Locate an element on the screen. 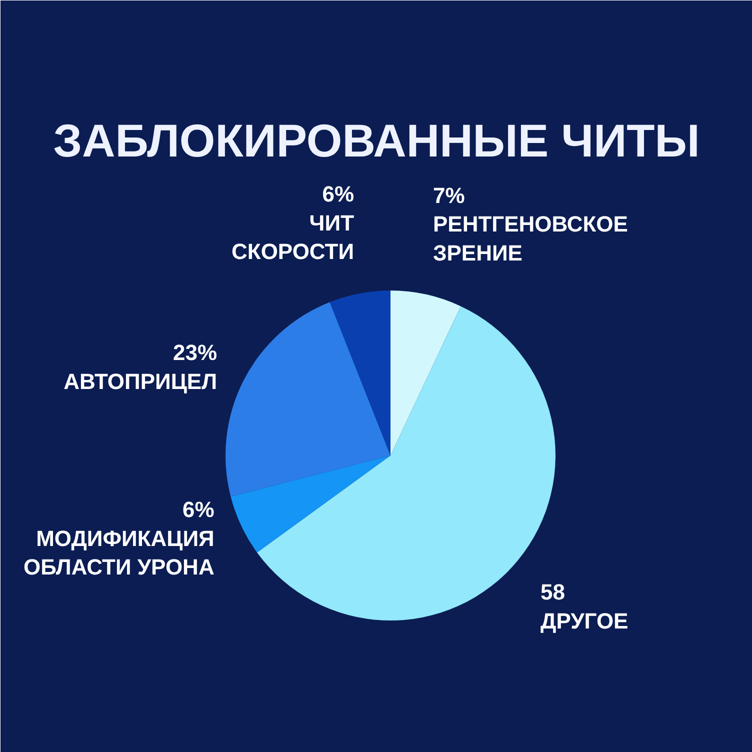 The width and height of the screenshot is (752, 752). data-label: 23% is located at coordinates (195, 353).